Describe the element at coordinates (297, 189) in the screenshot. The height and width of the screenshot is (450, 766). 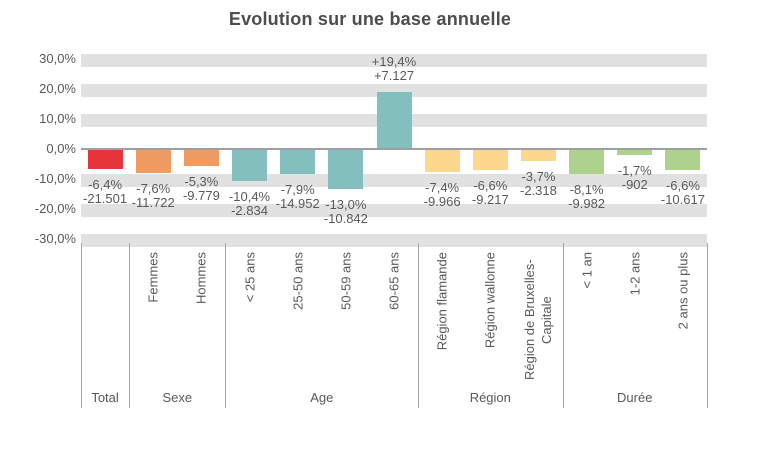
I see `bar-percent-label: -7,9%` at that location.